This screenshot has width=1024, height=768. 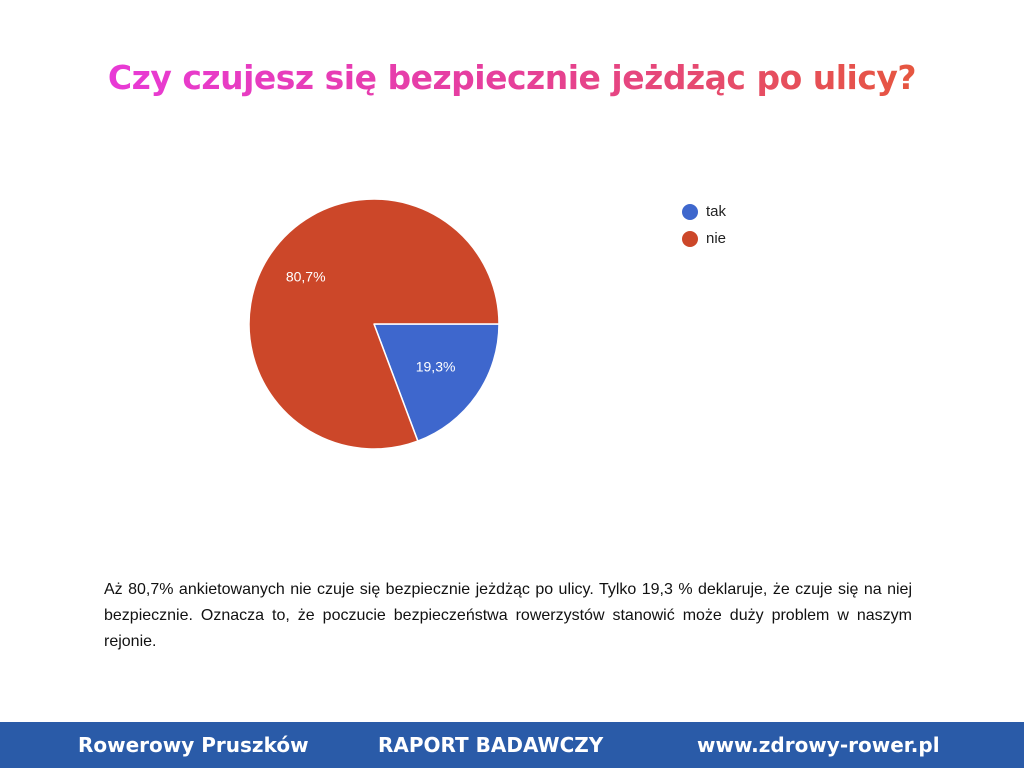 I want to click on chart-legend: tak nie, so click(x=704, y=225).